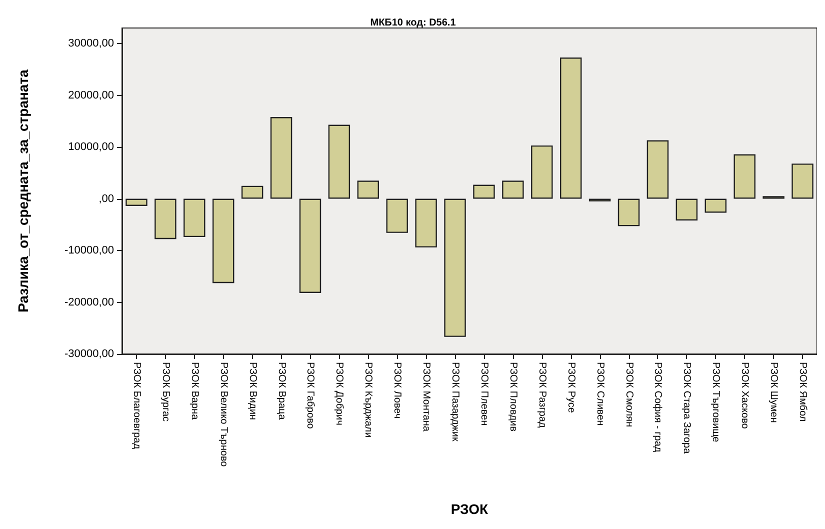  Describe the element at coordinates (281, 391) in the screenshot. I see `x-tick-label: РЗОК Враца` at that location.